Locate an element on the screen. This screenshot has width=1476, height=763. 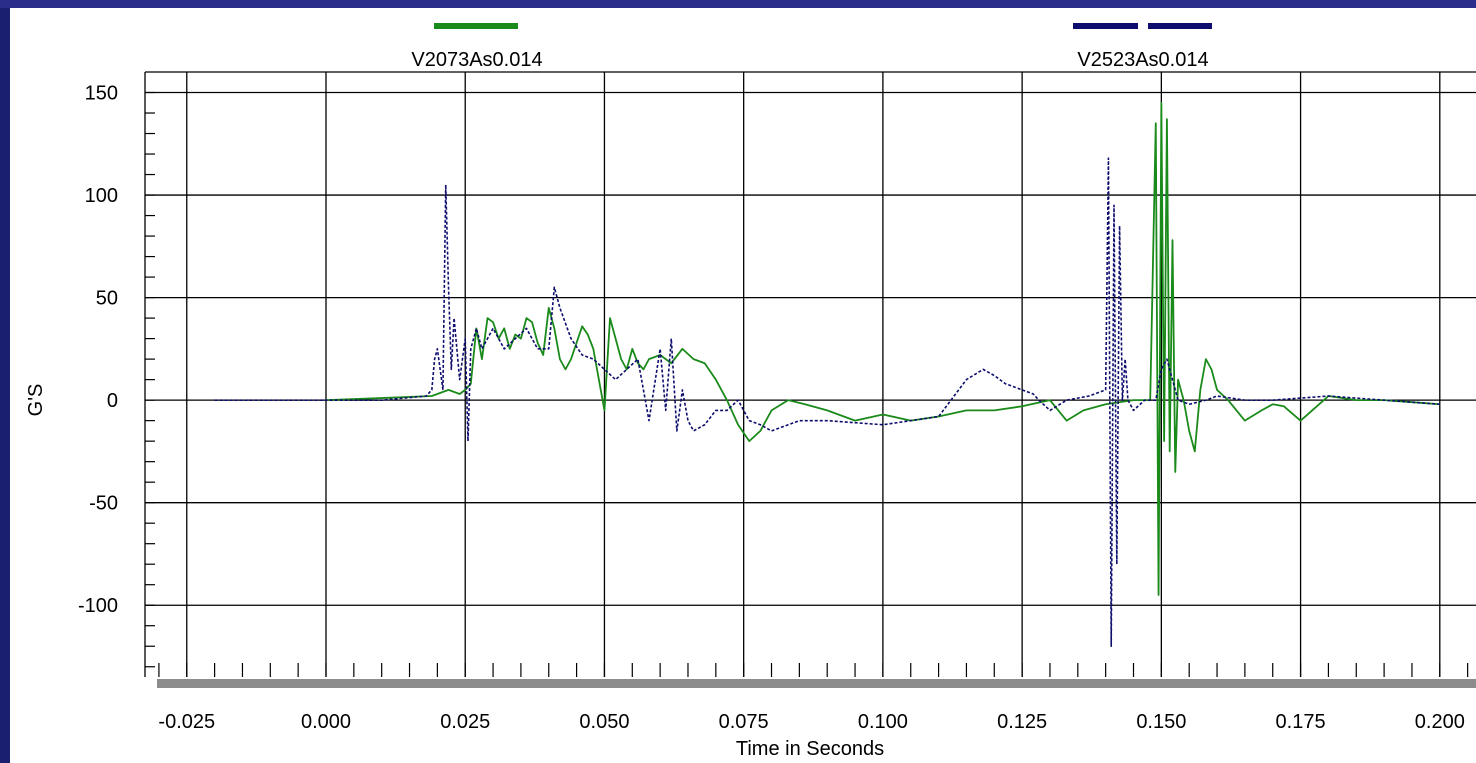
legend-label-green: V2073As0.014 is located at coordinates (476, 60).